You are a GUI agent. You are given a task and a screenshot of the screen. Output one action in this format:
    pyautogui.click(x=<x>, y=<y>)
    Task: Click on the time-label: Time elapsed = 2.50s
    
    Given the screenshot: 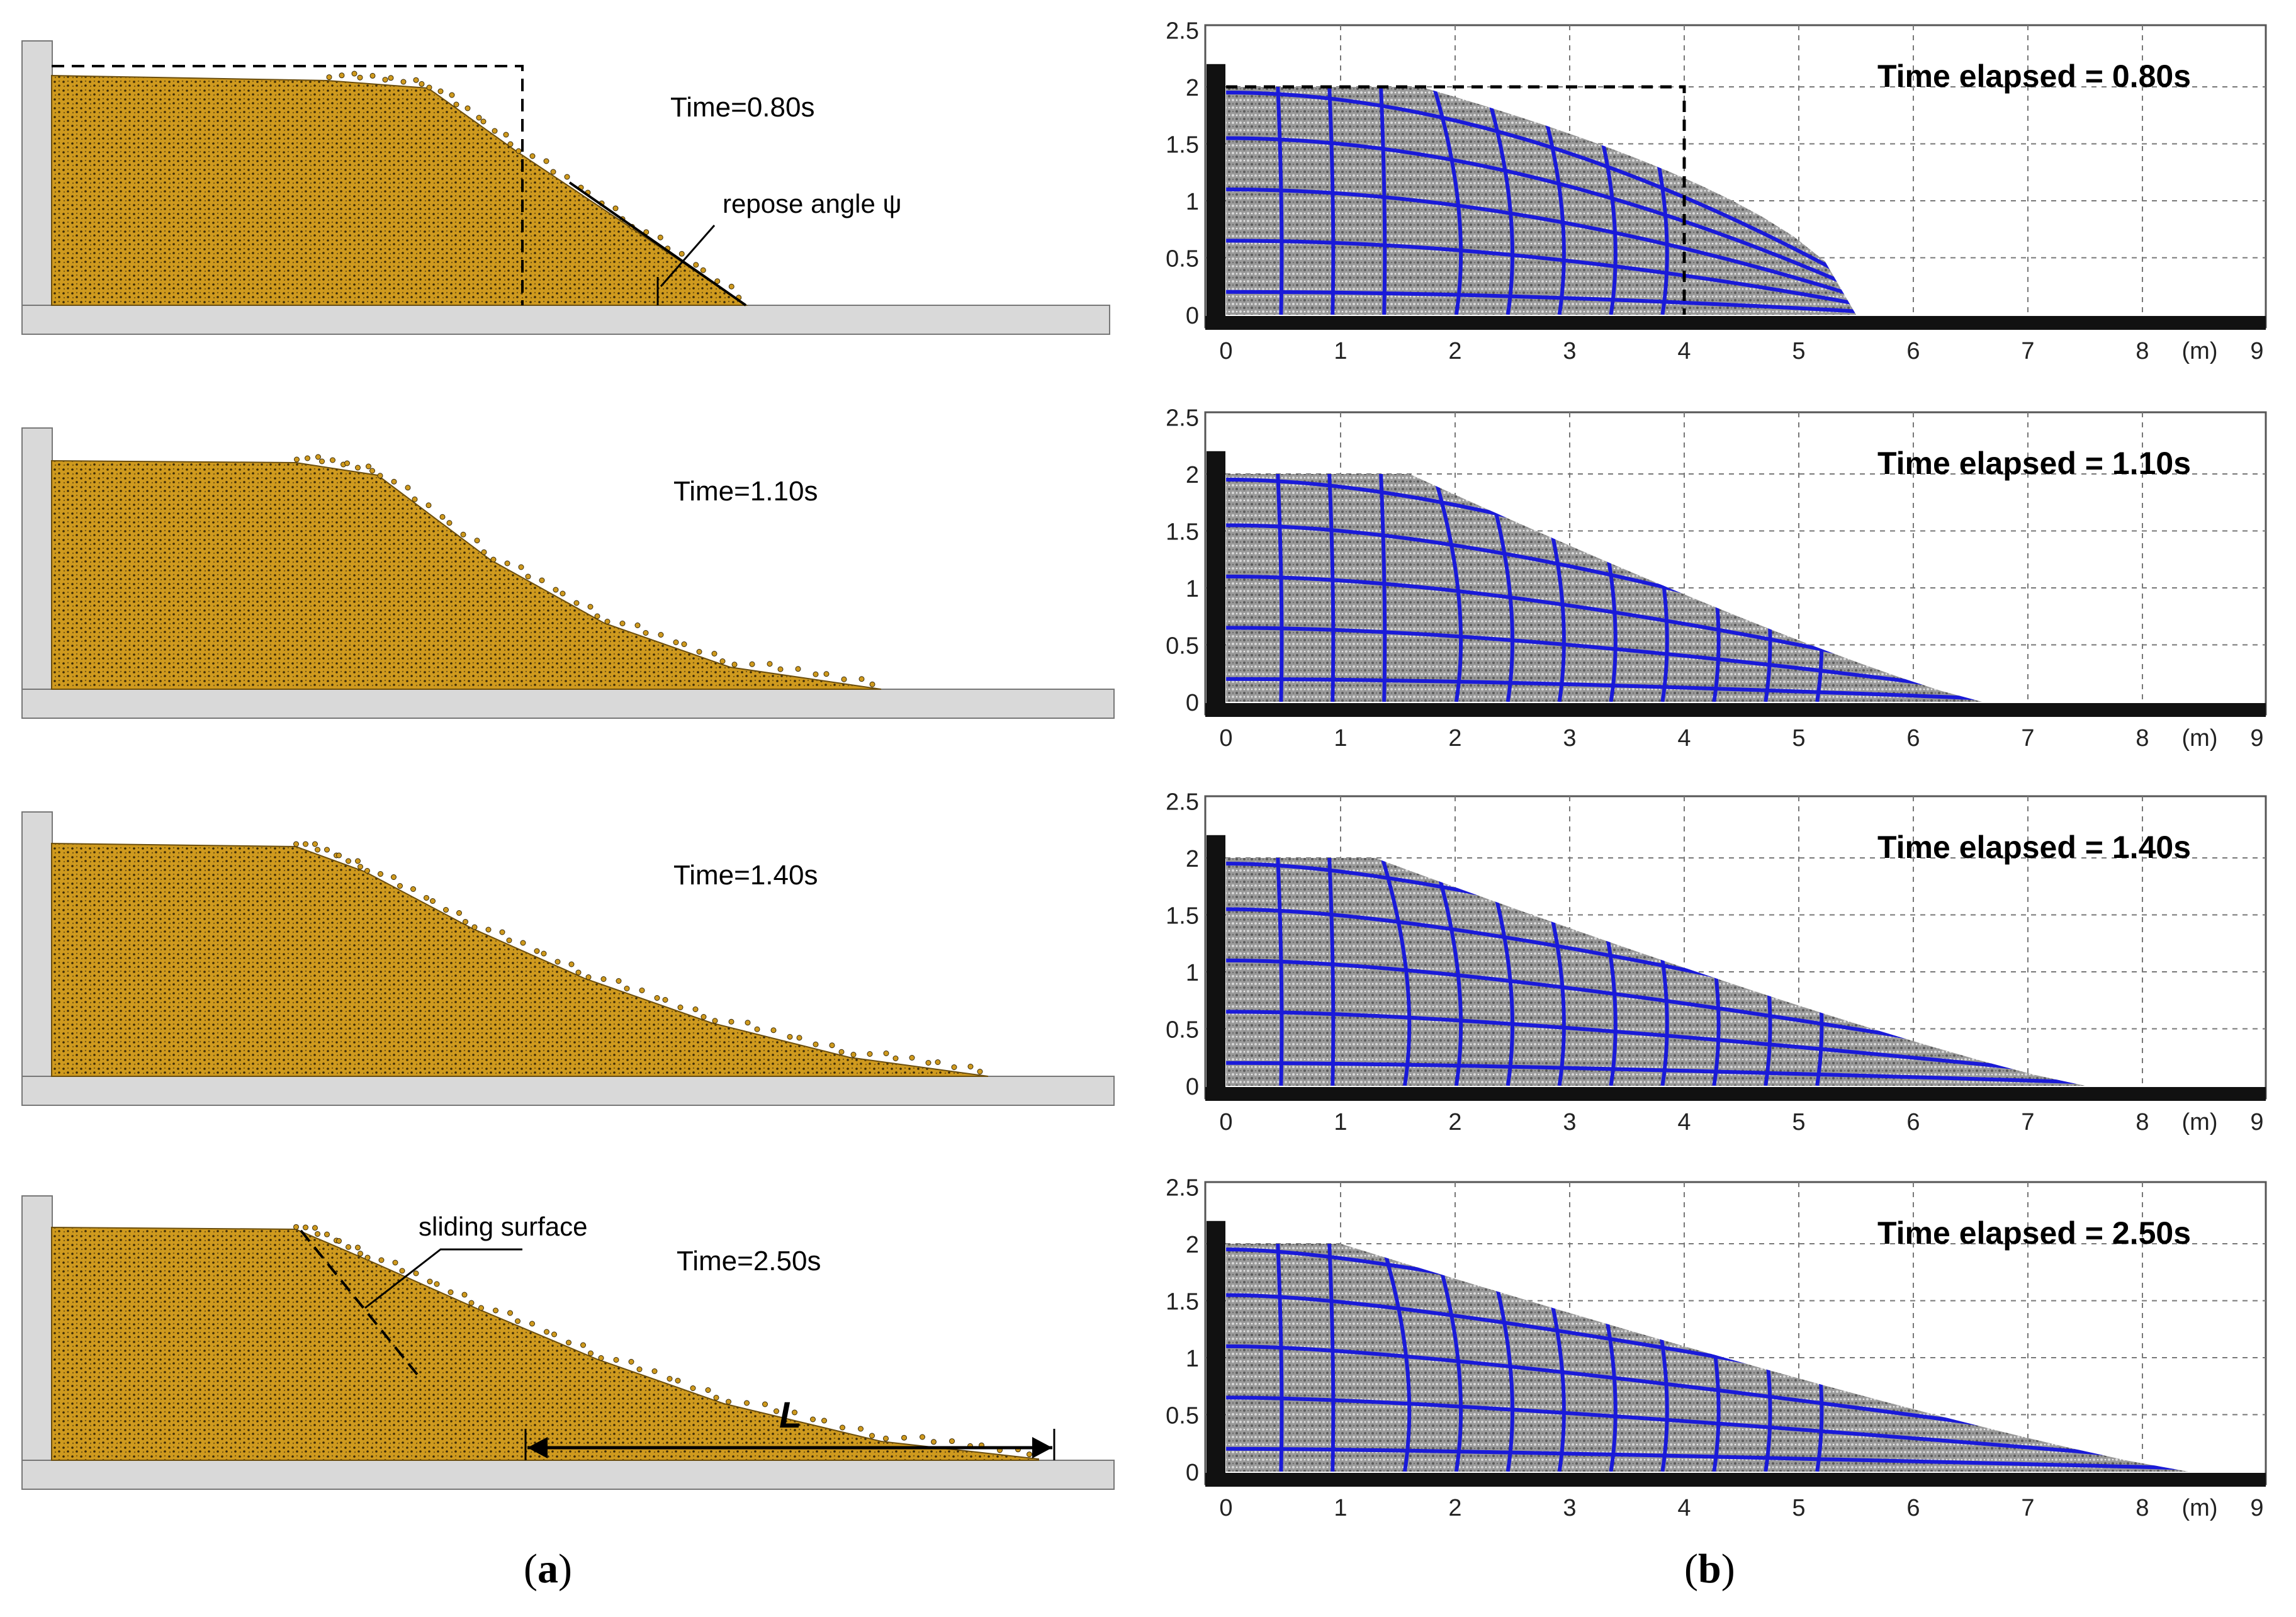 What is the action you would take?
    pyautogui.click(x=2034, y=1233)
    